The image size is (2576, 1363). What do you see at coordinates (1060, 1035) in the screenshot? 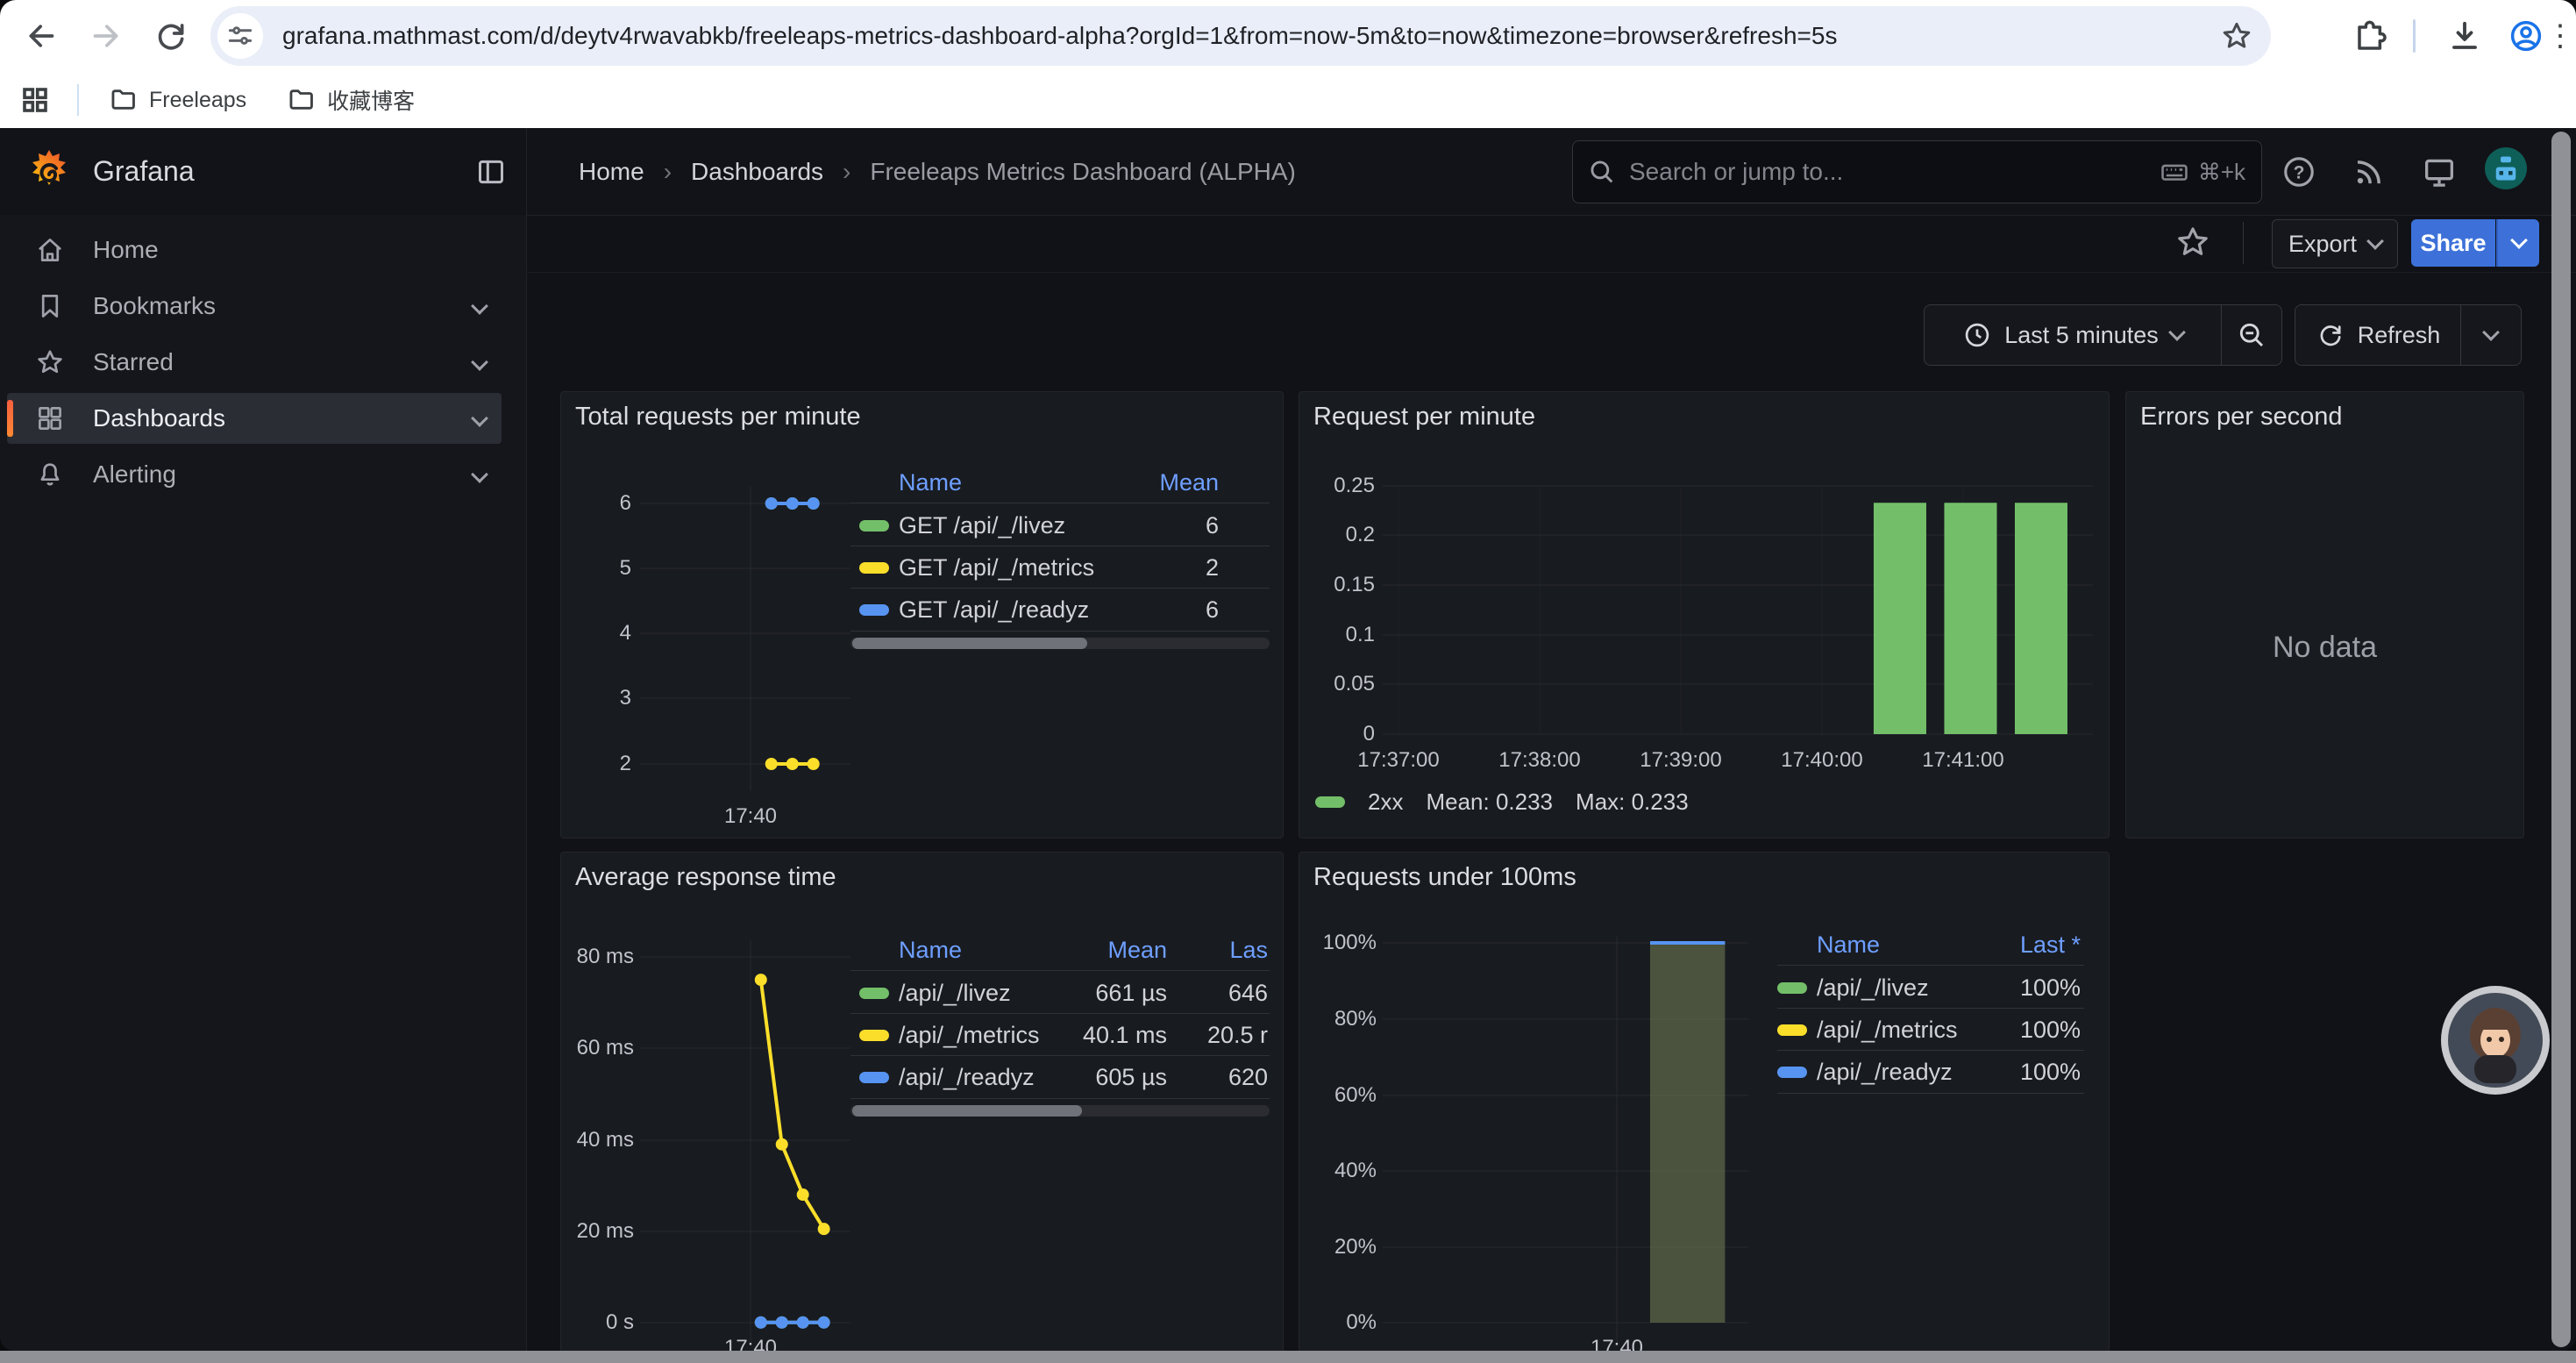
I see `legend-row: /api/_/metrics 40.1 ms 20.5 r` at bounding box center [1060, 1035].